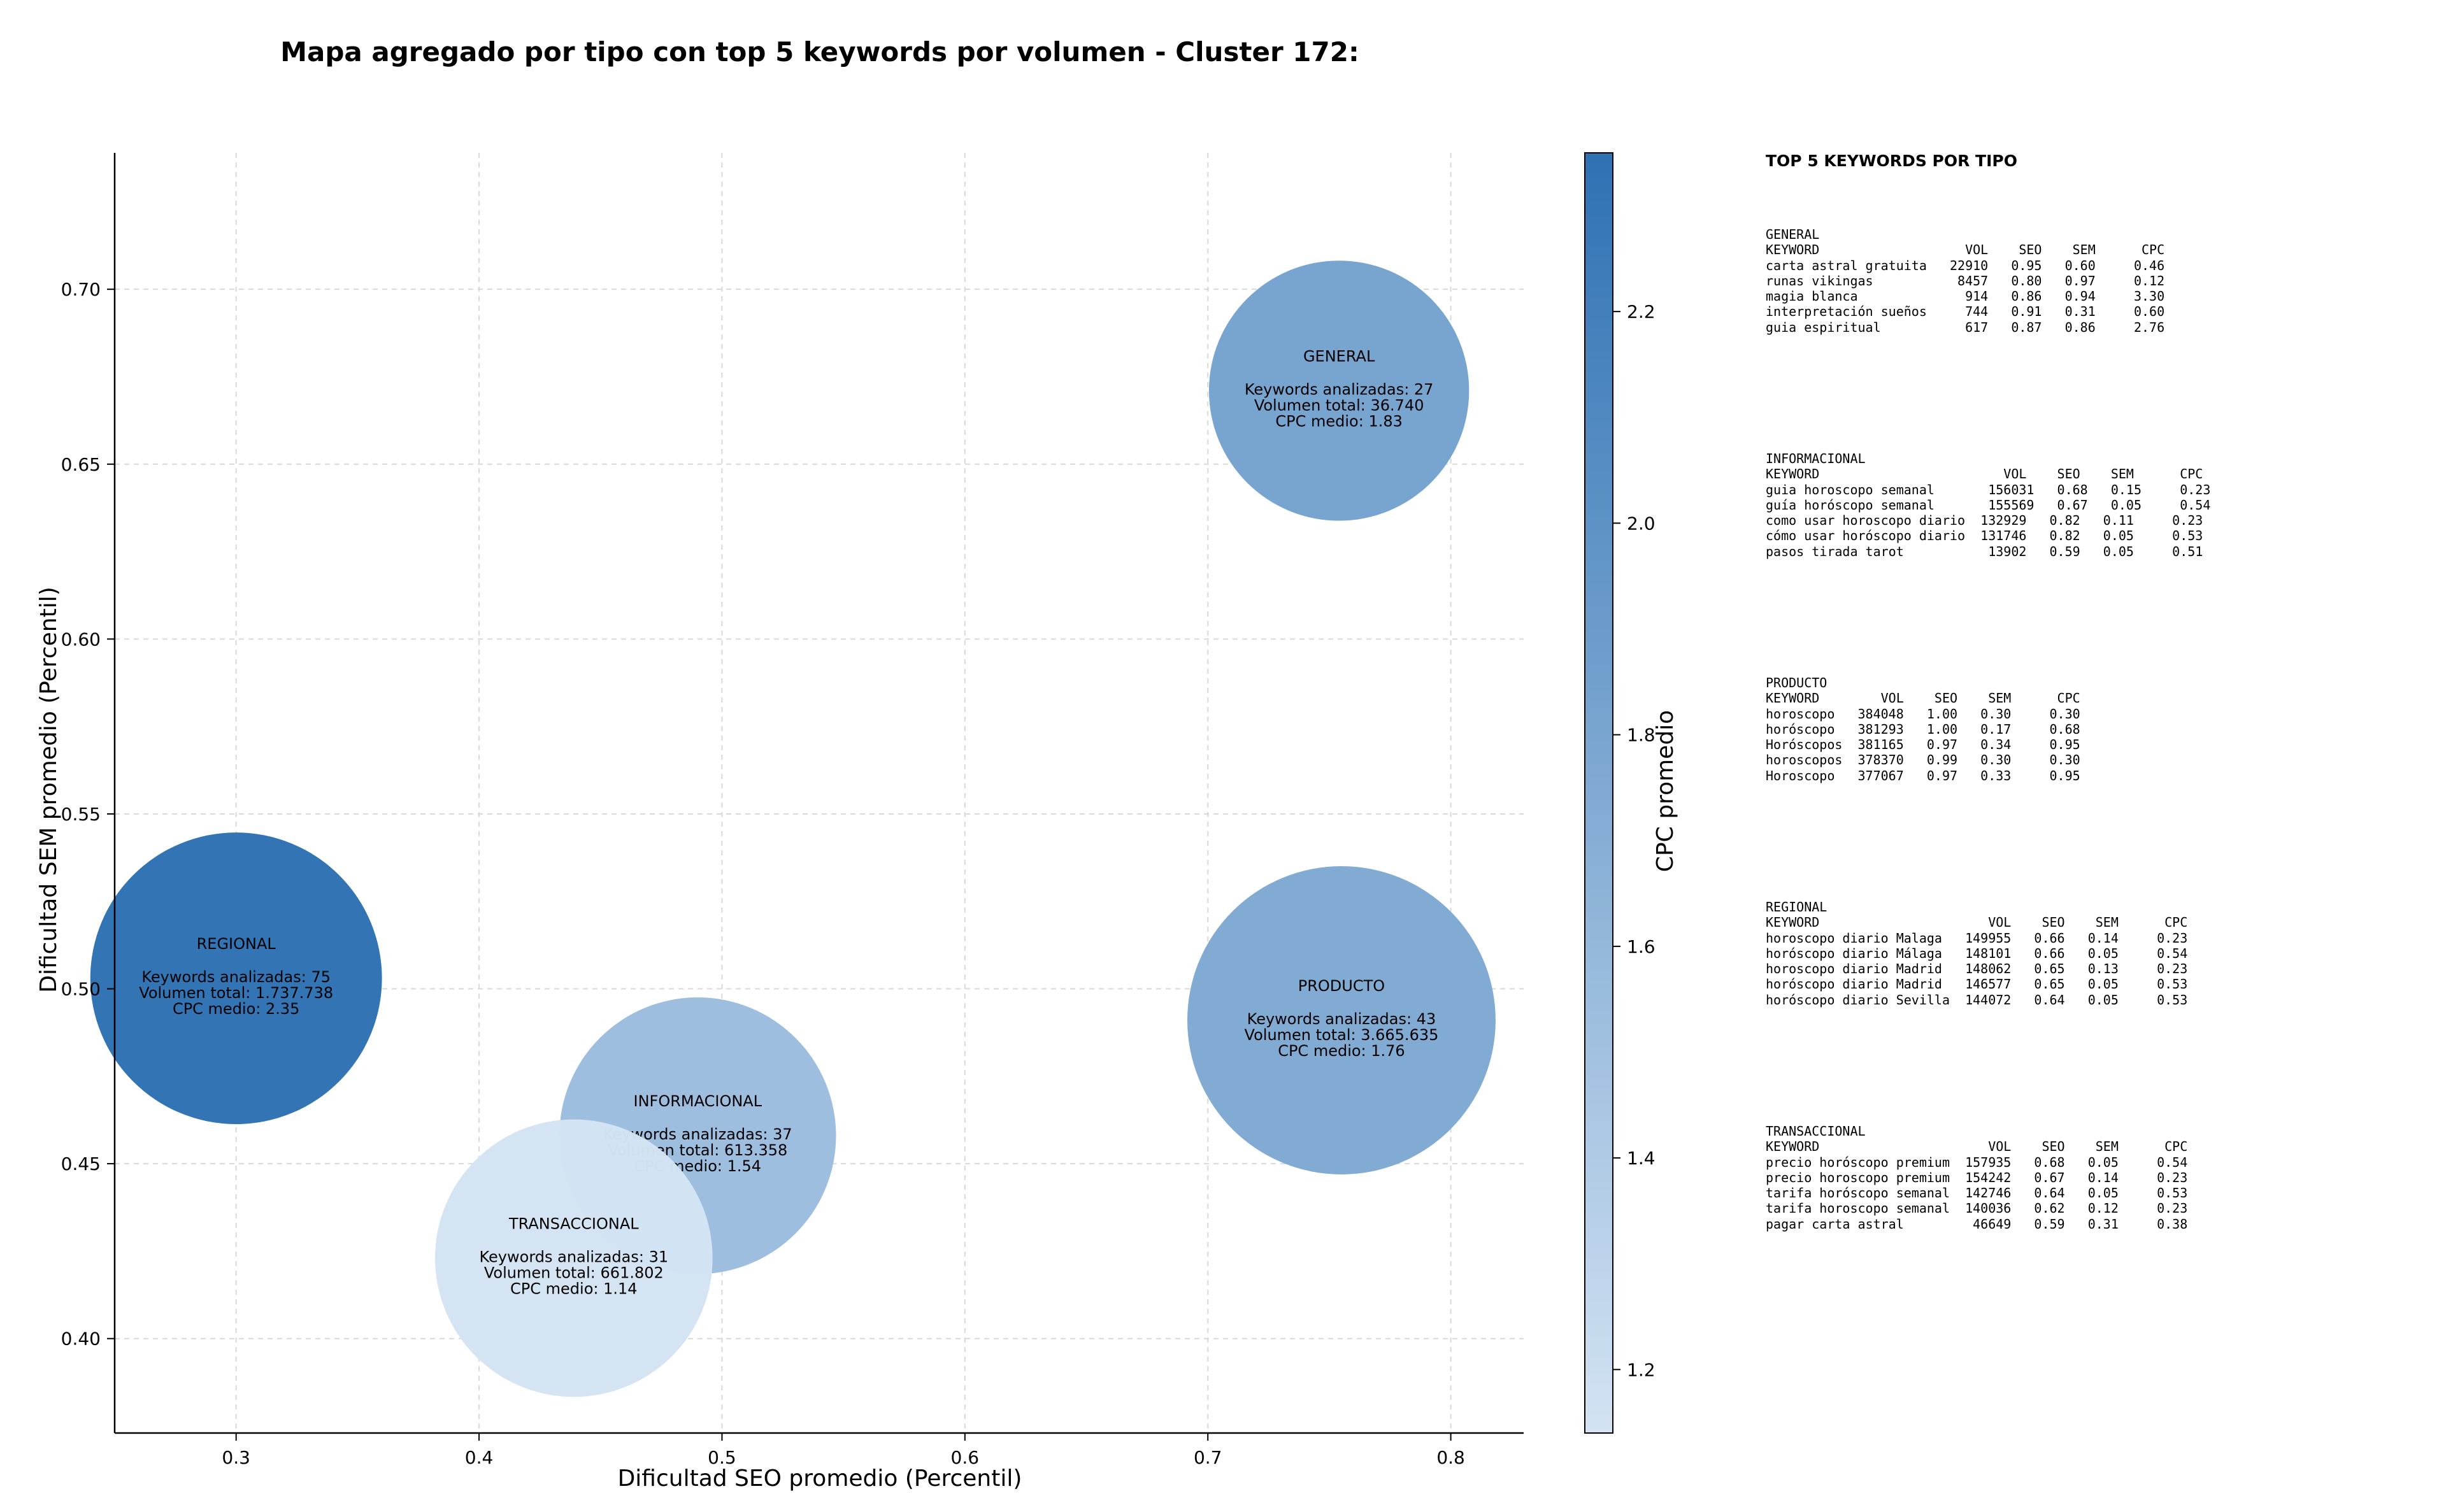 The height and width of the screenshot is (1512, 2446). What do you see at coordinates (698, 1101) in the screenshot?
I see `bubble-type-label: INFORMACIONAL` at bounding box center [698, 1101].